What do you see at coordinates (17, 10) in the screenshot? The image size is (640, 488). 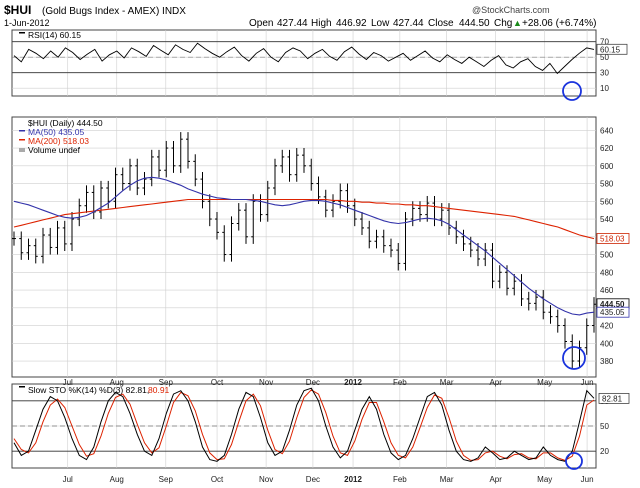 I see `symbol-label: $HUI` at bounding box center [17, 10].